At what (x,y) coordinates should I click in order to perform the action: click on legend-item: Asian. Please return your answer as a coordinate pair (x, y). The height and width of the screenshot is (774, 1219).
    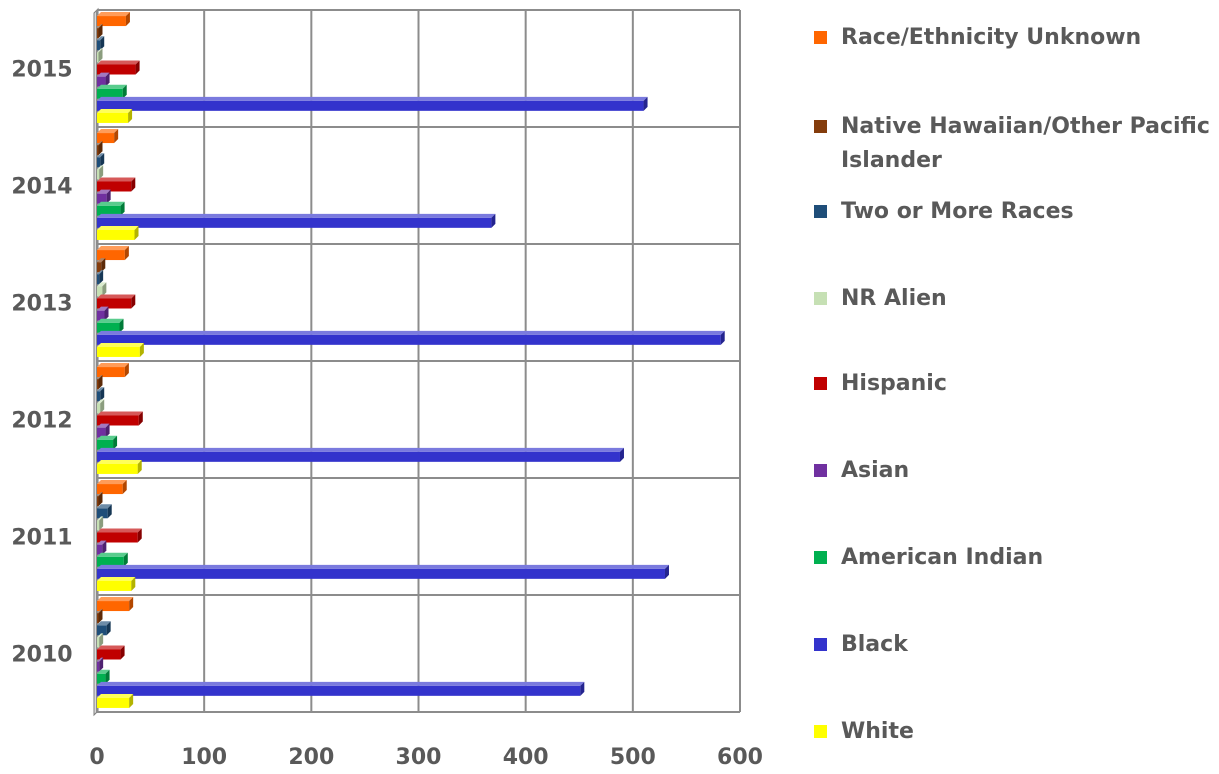
    Looking at the image, I should click on (1013, 471).